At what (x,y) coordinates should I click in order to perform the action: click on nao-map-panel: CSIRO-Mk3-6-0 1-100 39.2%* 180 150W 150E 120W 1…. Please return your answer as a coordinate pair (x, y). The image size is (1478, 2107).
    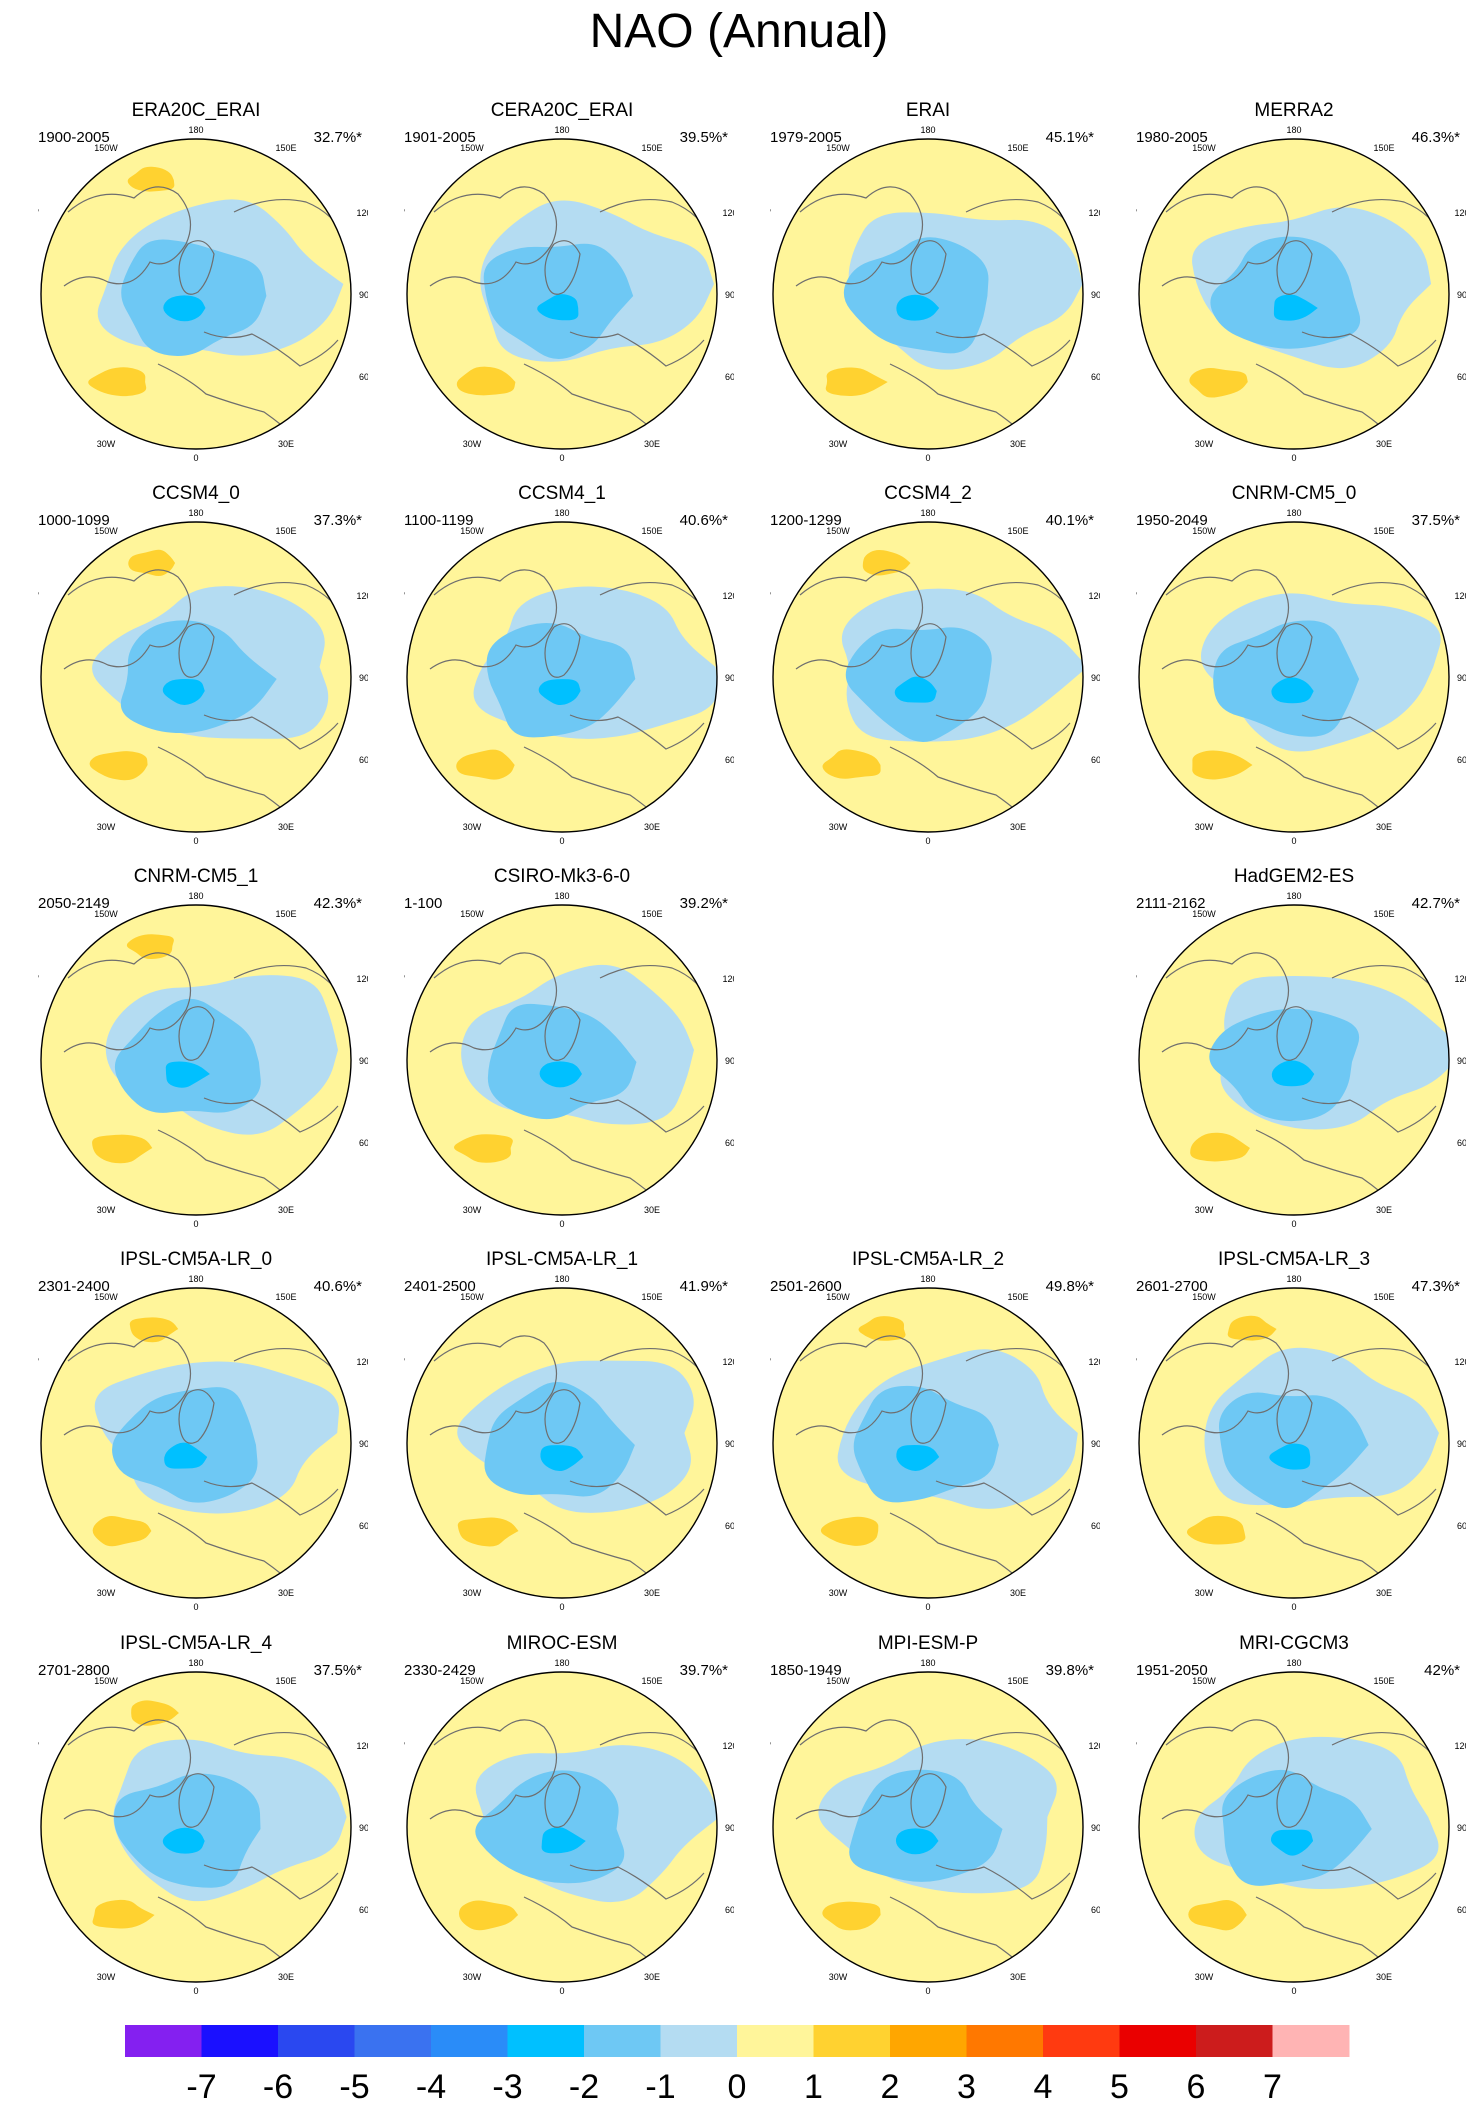
    Looking at the image, I should click on (569, 1047).